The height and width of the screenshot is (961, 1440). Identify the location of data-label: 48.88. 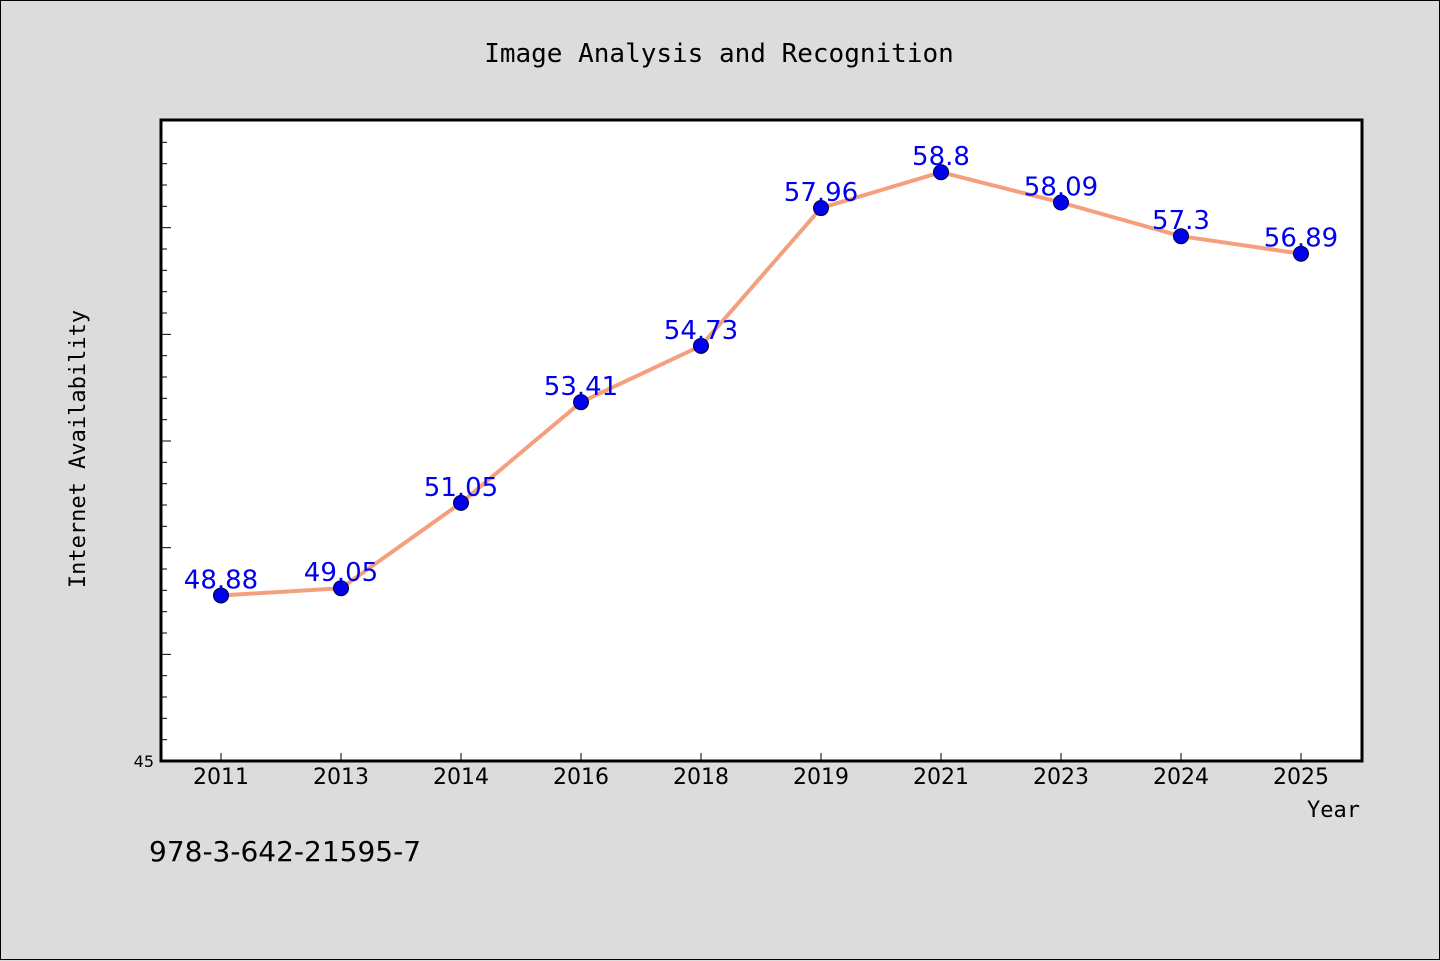
(221, 580).